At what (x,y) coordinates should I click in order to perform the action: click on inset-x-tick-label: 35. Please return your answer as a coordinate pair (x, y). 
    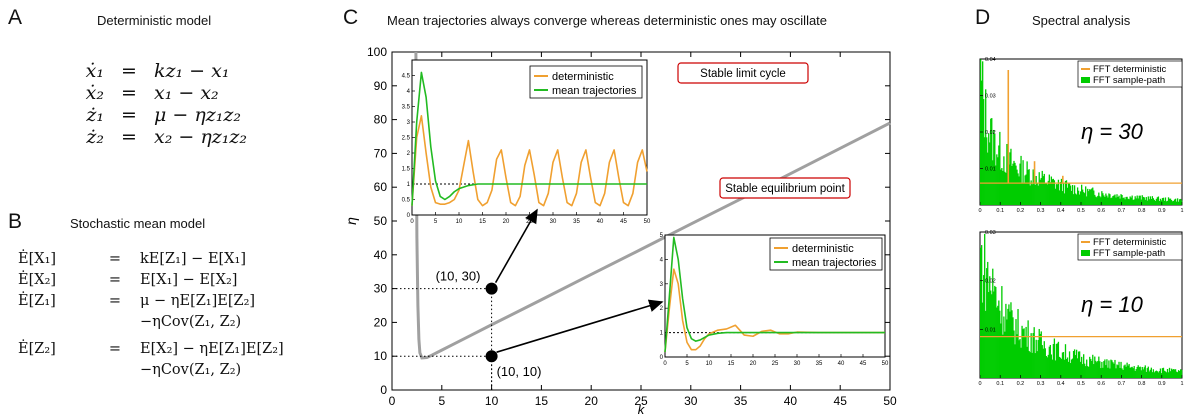
    Looking at the image, I should click on (819, 364).